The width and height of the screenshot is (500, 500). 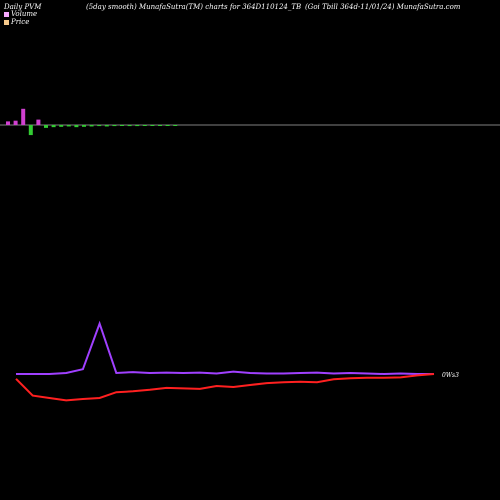 What do you see at coordinates (92, 122) in the screenshot?
I see `volume-bars` at bounding box center [92, 122].